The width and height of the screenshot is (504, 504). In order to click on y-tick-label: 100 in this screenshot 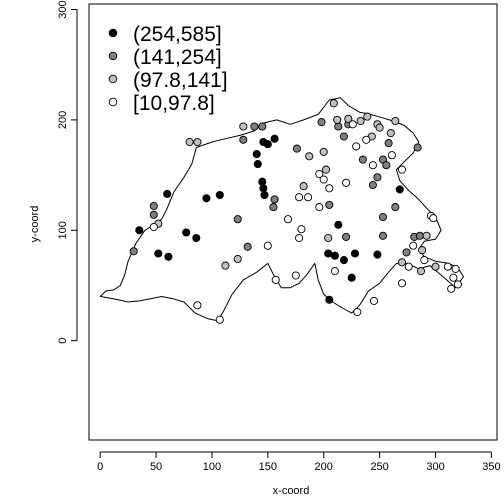, I will do `click(63, 230)`.